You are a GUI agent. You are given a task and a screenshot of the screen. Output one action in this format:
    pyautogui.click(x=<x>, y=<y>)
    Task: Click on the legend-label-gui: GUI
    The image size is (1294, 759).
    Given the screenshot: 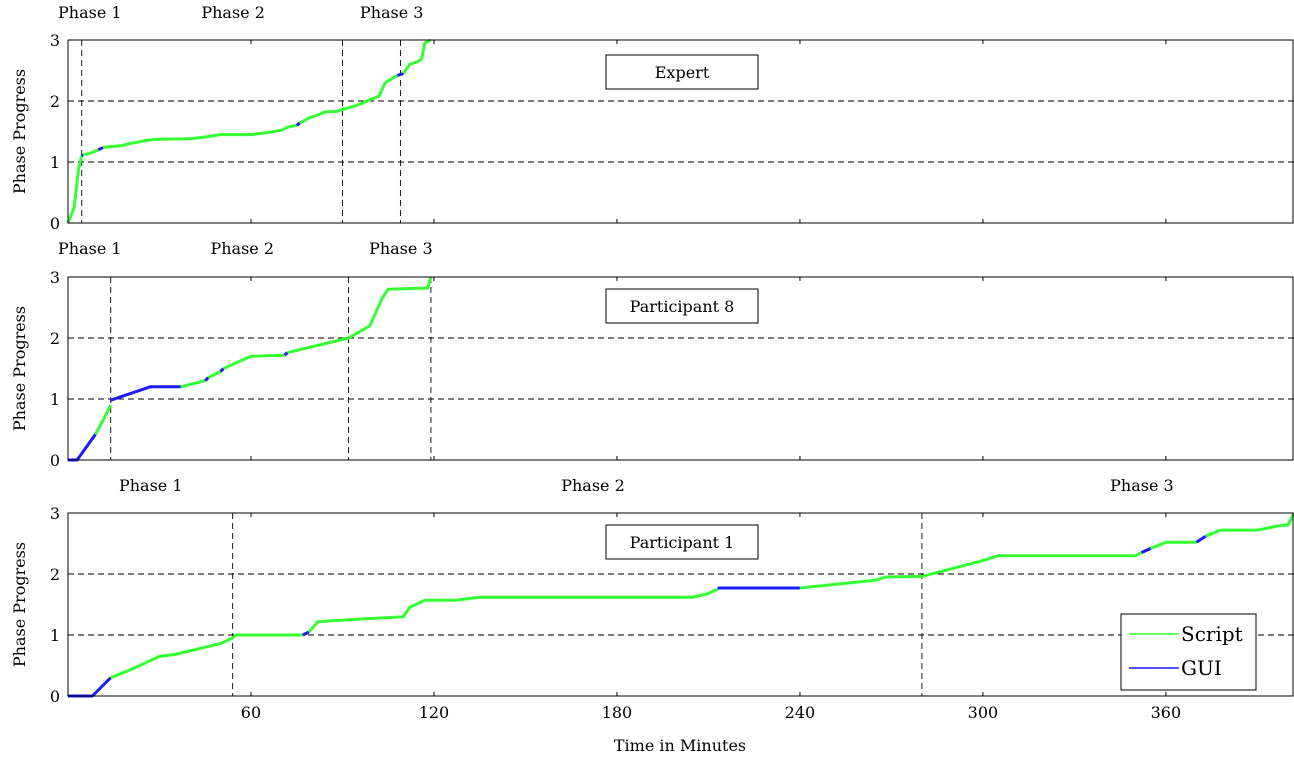 What is the action you would take?
    pyautogui.click(x=1201, y=668)
    